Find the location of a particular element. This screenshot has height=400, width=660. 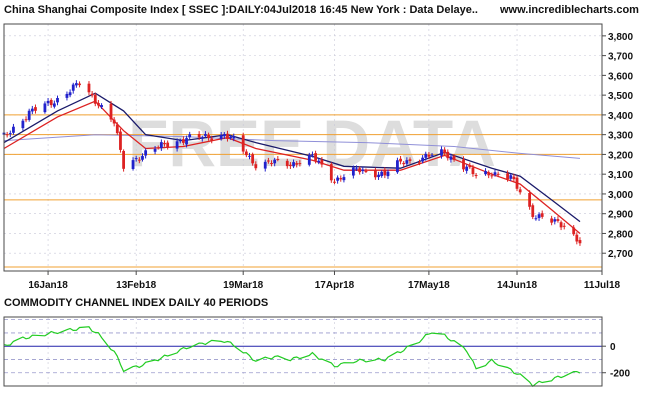

cci-title: COMMODITY CHANNEL INDEX DAILY 40 PERIODS is located at coordinates (136, 303).